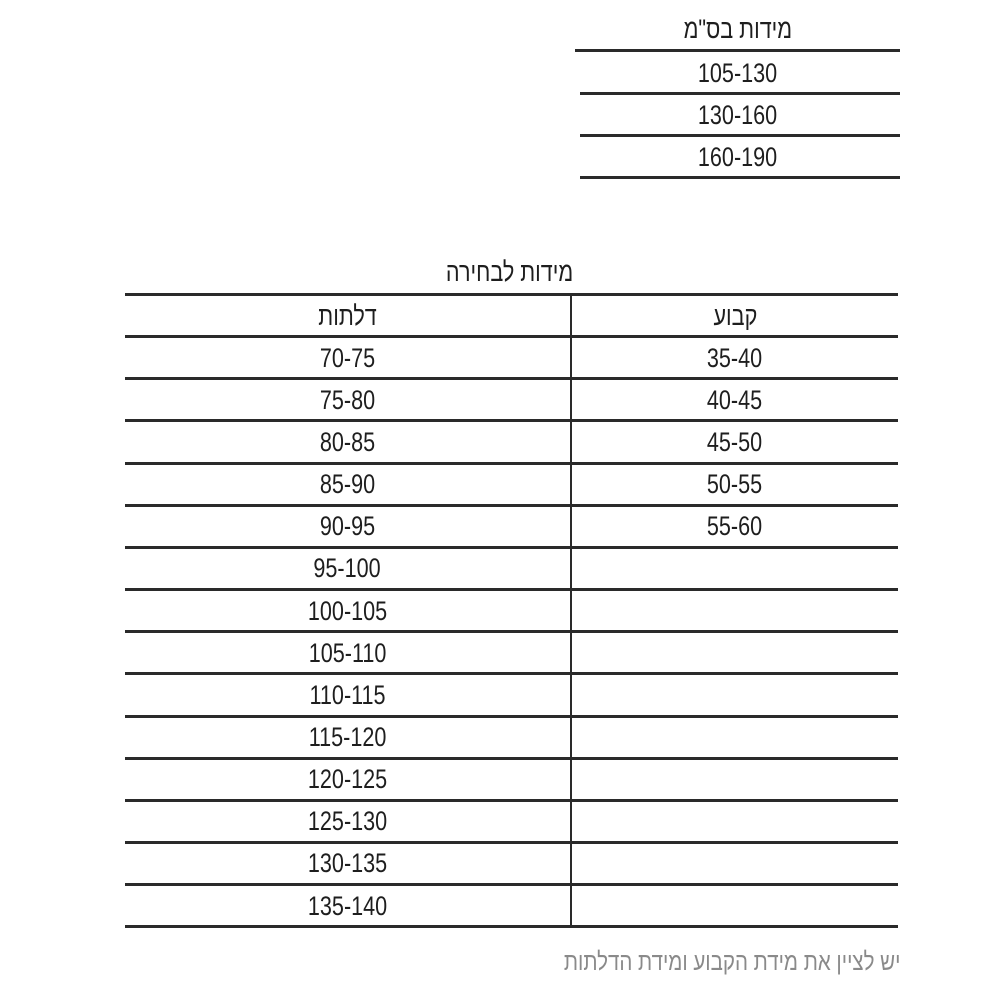  I want to click on size-table-header-text: מידות בס"מ, so click(737, 28).